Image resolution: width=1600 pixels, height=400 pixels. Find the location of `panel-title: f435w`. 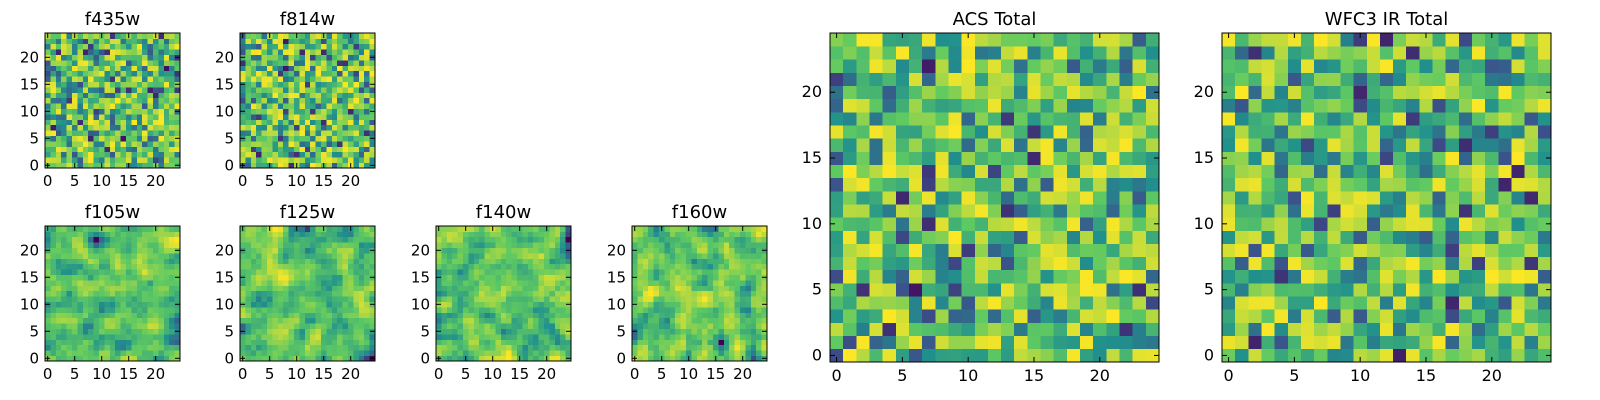

panel-title: f435w is located at coordinates (112, 19).